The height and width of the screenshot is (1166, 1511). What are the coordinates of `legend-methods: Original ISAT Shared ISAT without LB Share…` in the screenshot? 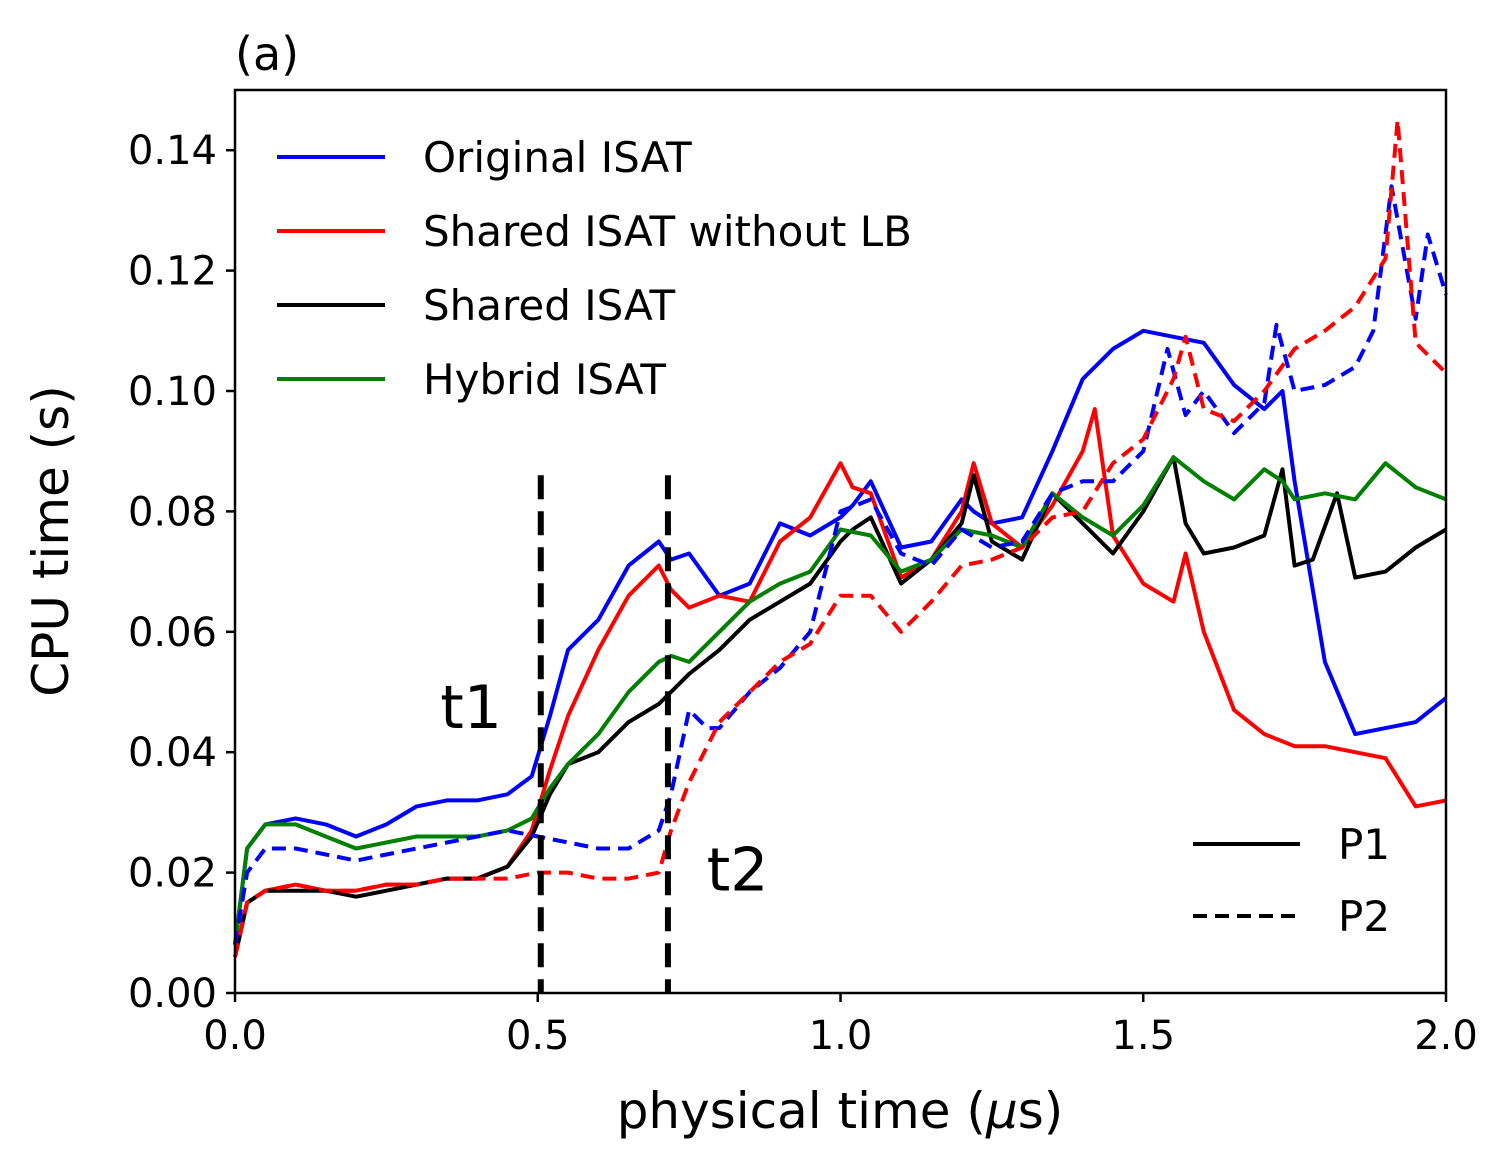 It's located at (594, 268).